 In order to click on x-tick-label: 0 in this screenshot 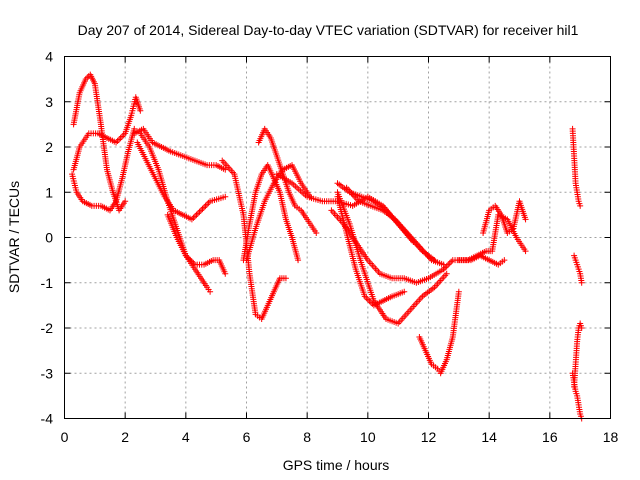, I will do `click(65, 437)`.